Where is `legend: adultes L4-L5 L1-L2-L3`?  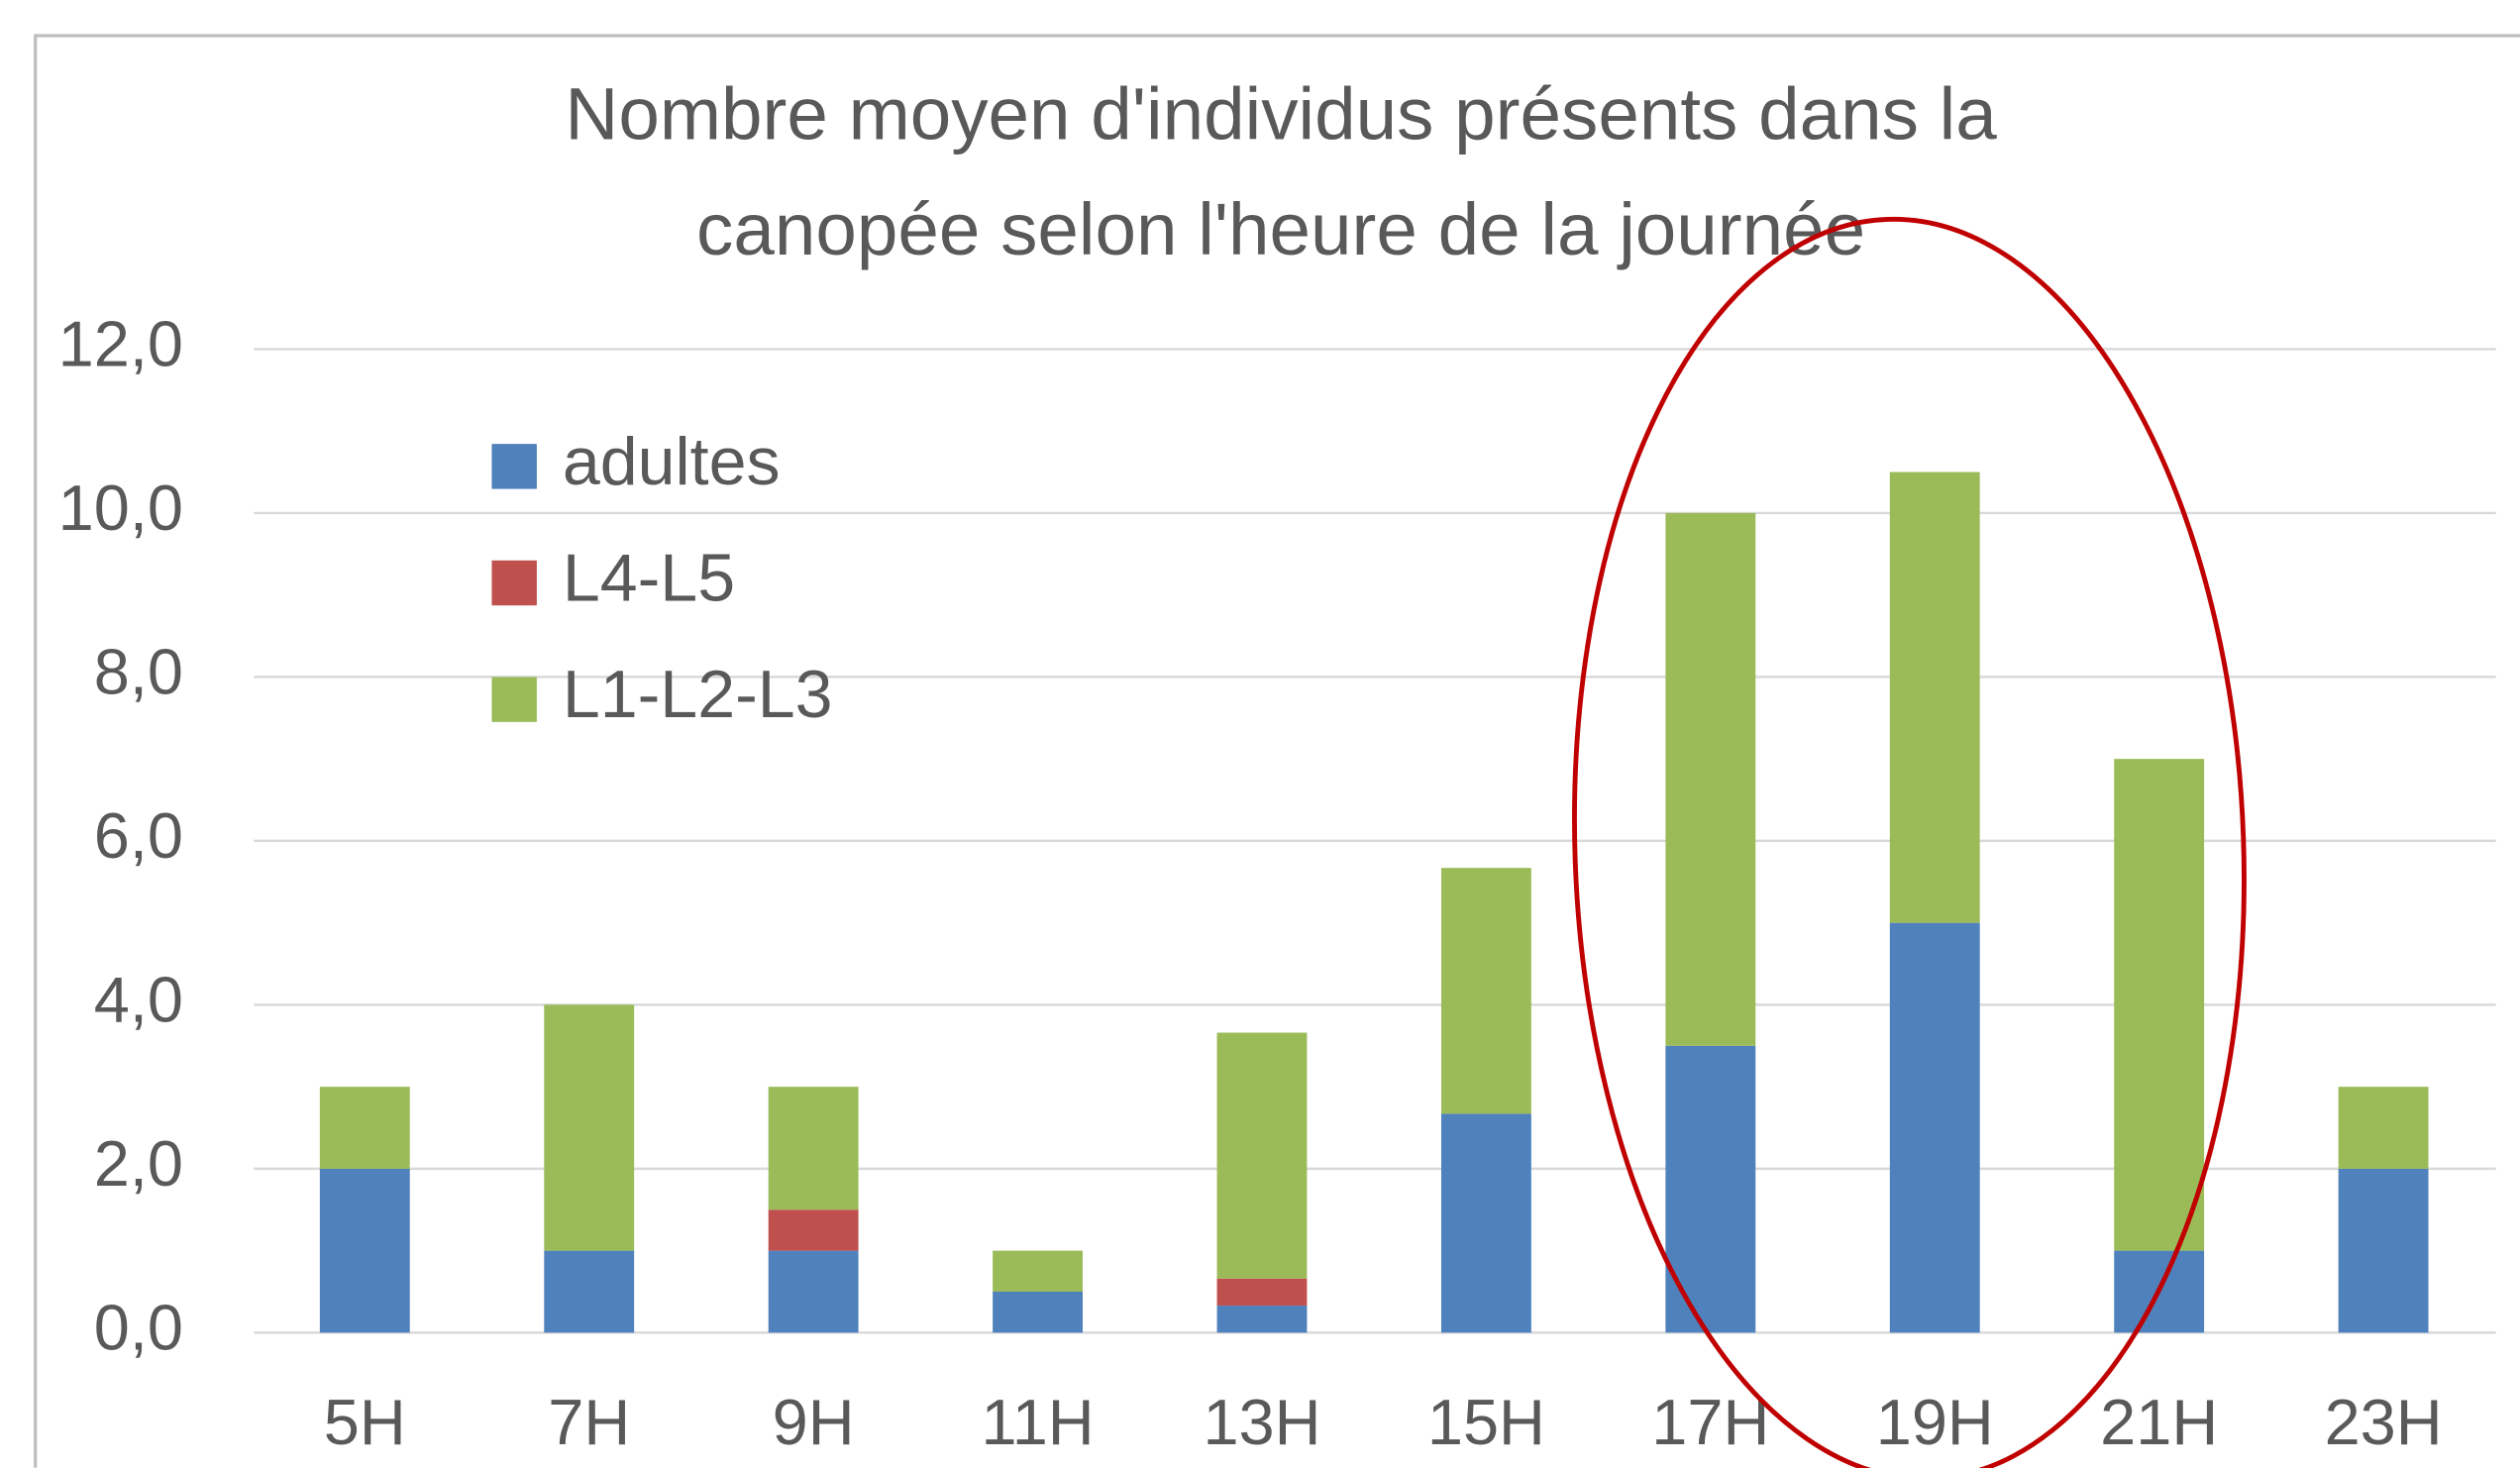 legend: adultes L4-L5 L1-L2-L3 is located at coordinates (662, 578).